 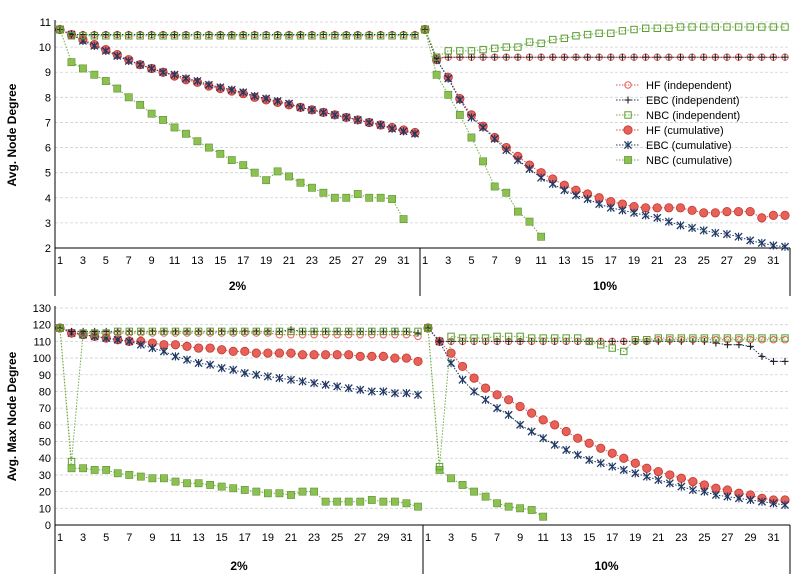 I want to click on y-tick-label: 50, so click(x=45, y=443).